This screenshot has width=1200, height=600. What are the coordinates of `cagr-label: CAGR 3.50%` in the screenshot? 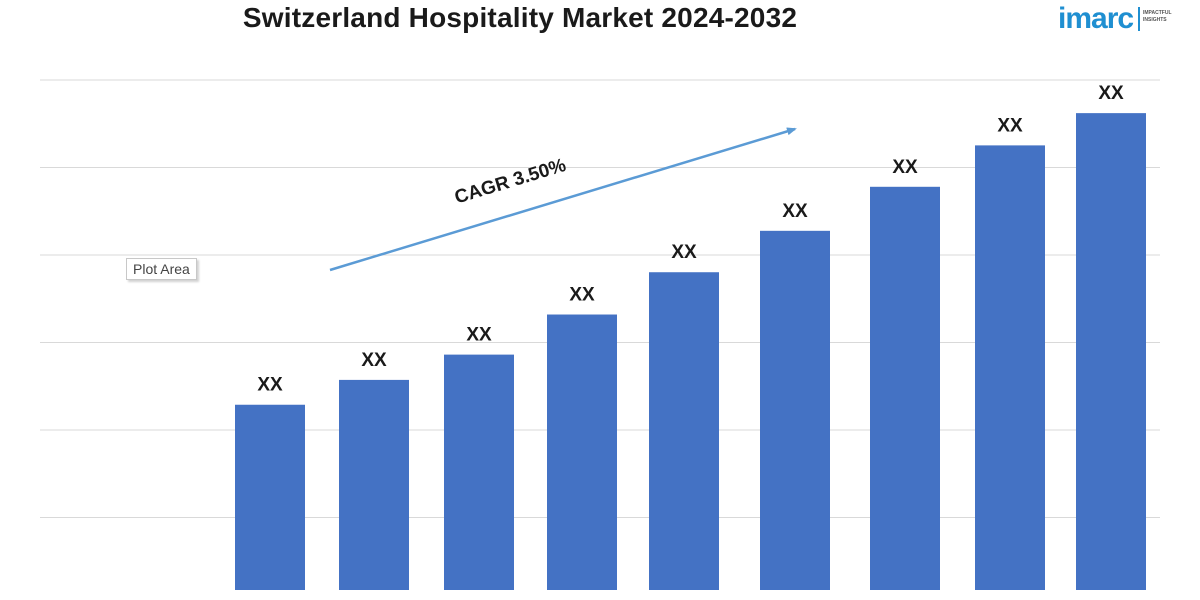 It's located at (510, 182).